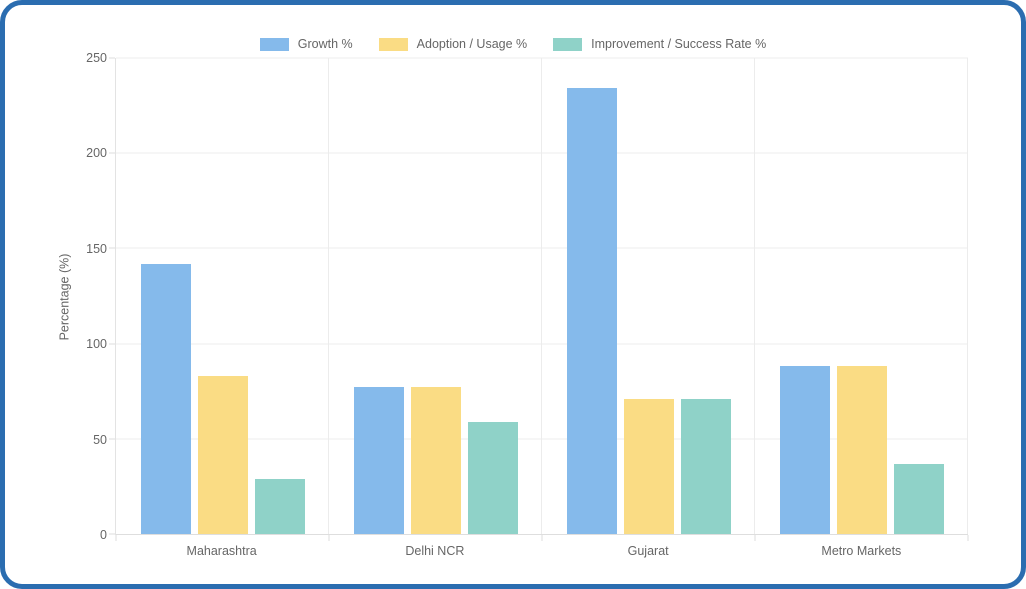  Describe the element at coordinates (103, 535) in the screenshot. I see `y-tick-label: 0` at that location.